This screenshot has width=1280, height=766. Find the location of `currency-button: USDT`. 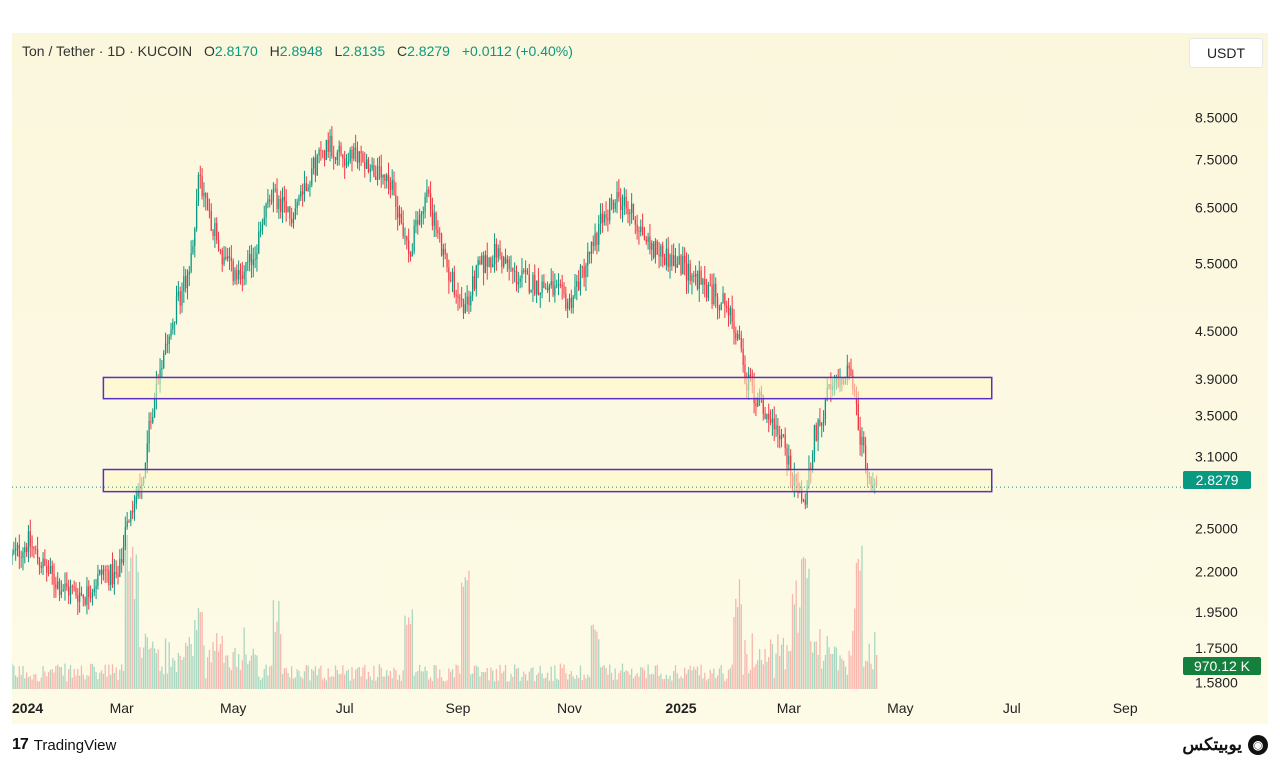

currency-button: USDT is located at coordinates (1226, 53).